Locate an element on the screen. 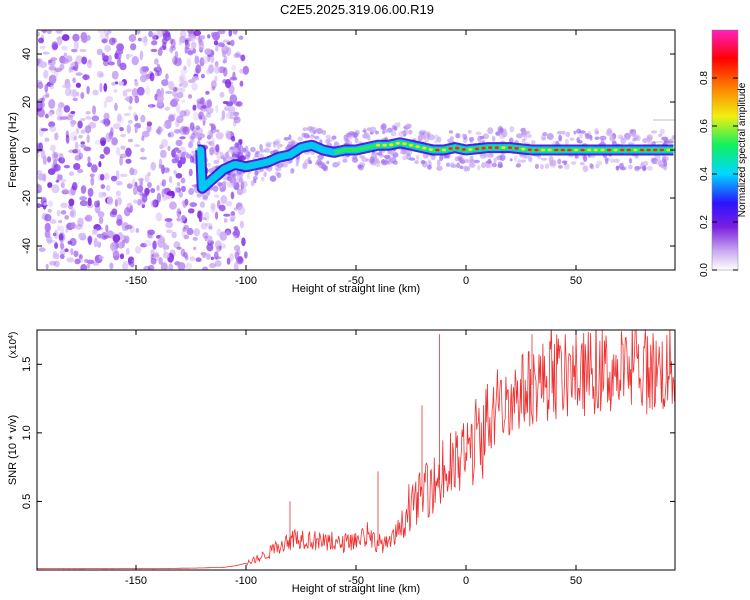  colorbar-tick-label: 0.2 is located at coordinates (704, 222).